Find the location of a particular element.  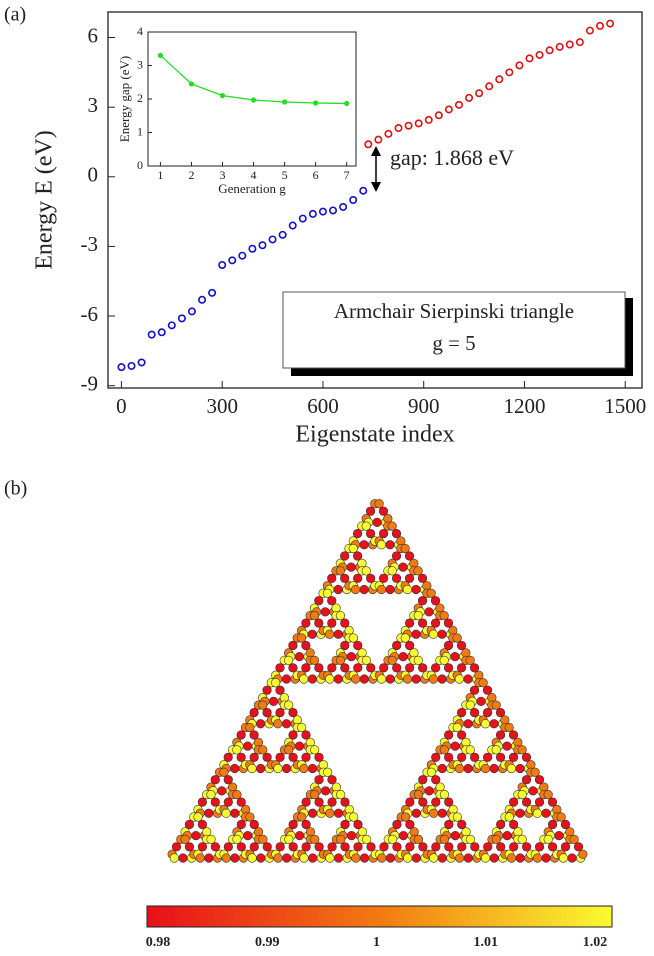

colorbar-tick-label: 0.98 is located at coordinates (158, 942).